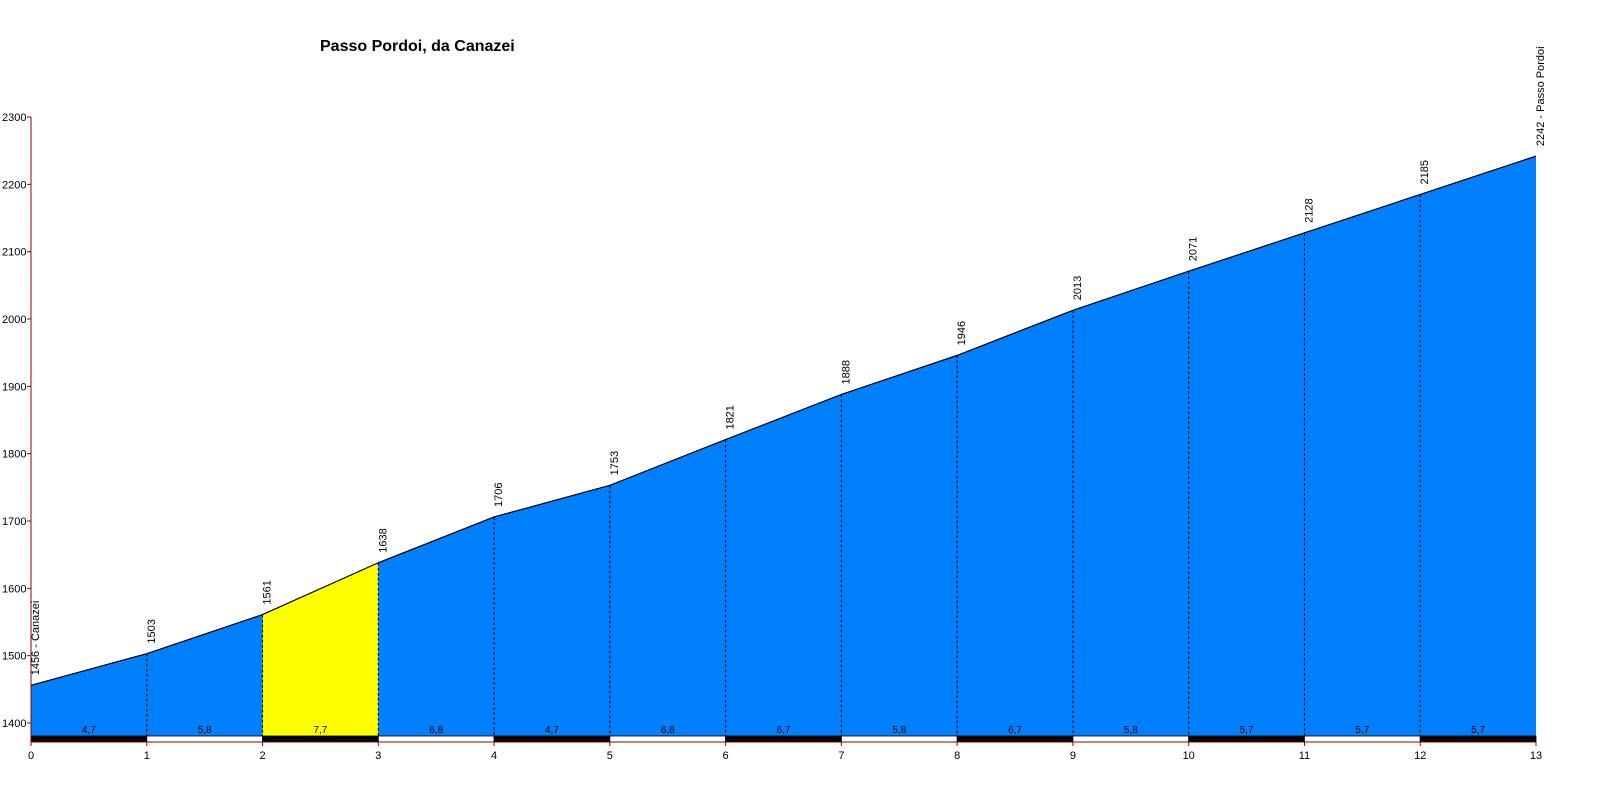  Describe the element at coordinates (1247, 730) in the screenshot. I see `gradient-label-10: 5,7` at that location.